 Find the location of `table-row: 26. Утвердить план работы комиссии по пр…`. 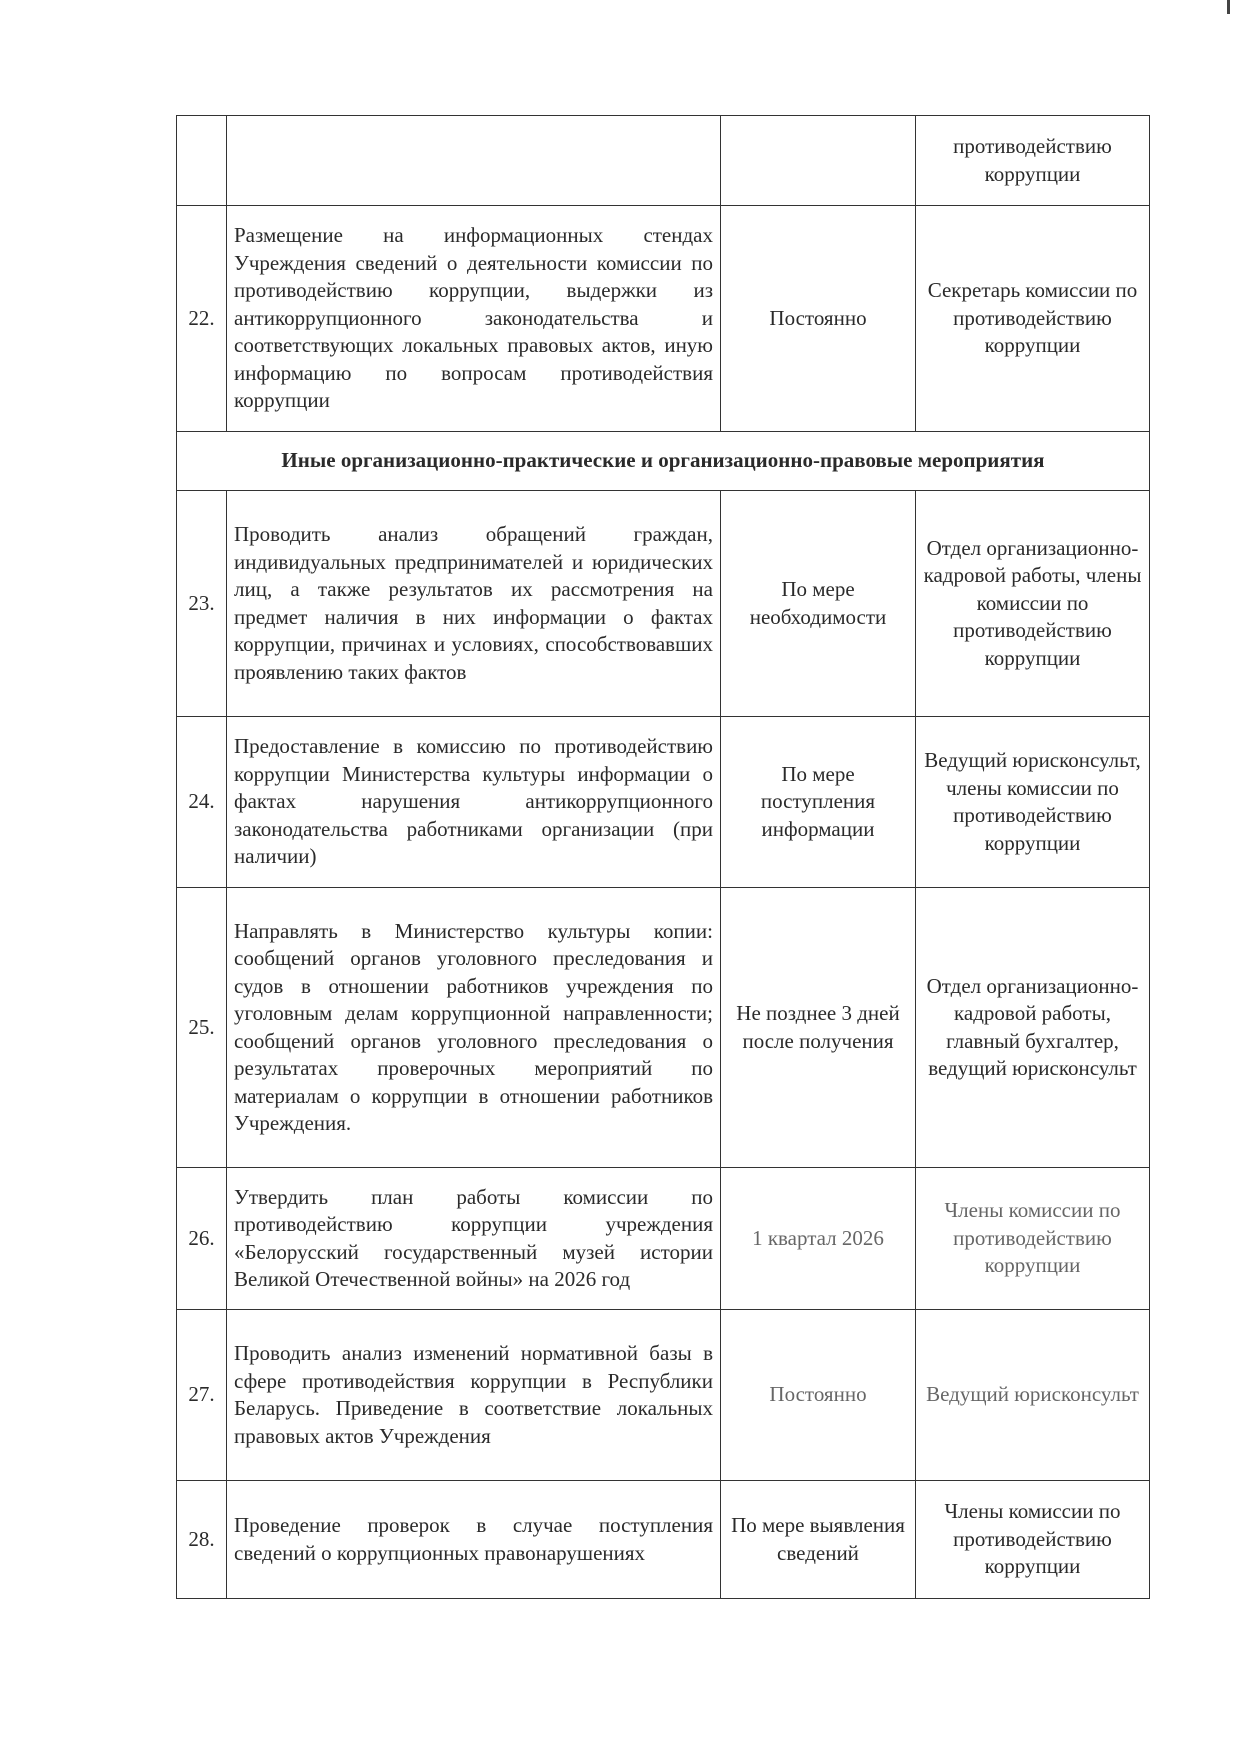

table-row: 26. Утвердить план работы комиссии по пр… is located at coordinates (663, 1238).